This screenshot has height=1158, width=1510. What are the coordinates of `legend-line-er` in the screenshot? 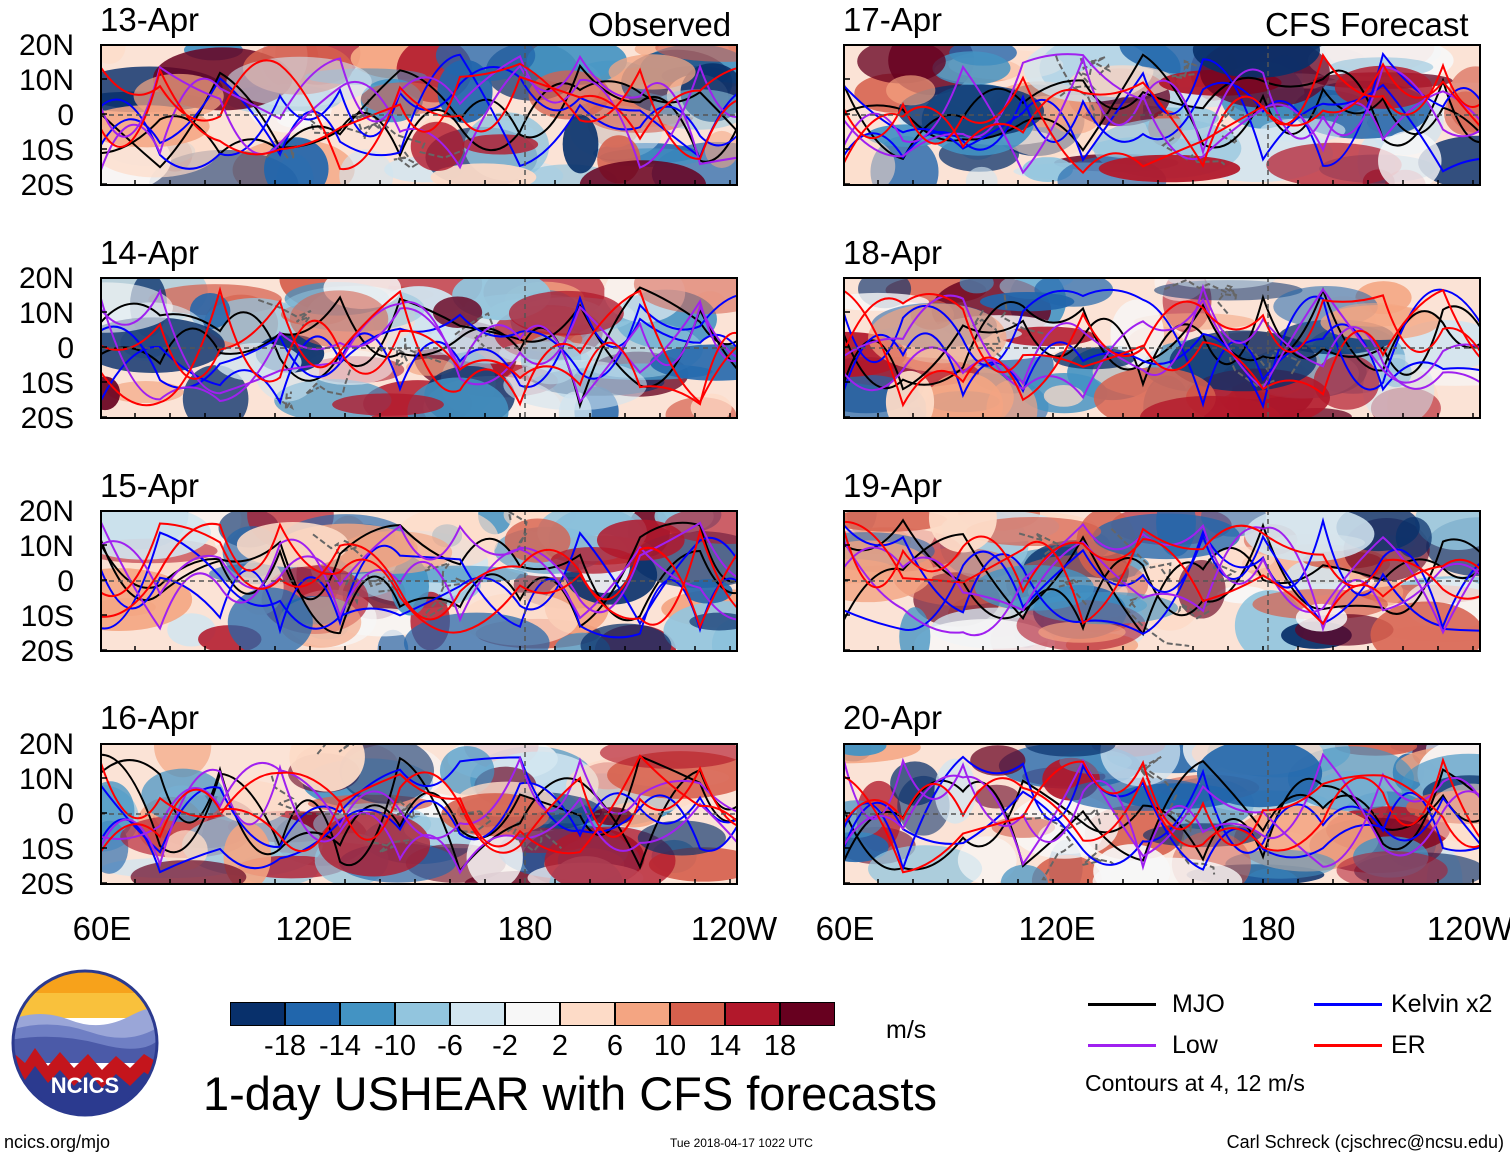 It's located at (1348, 1045).